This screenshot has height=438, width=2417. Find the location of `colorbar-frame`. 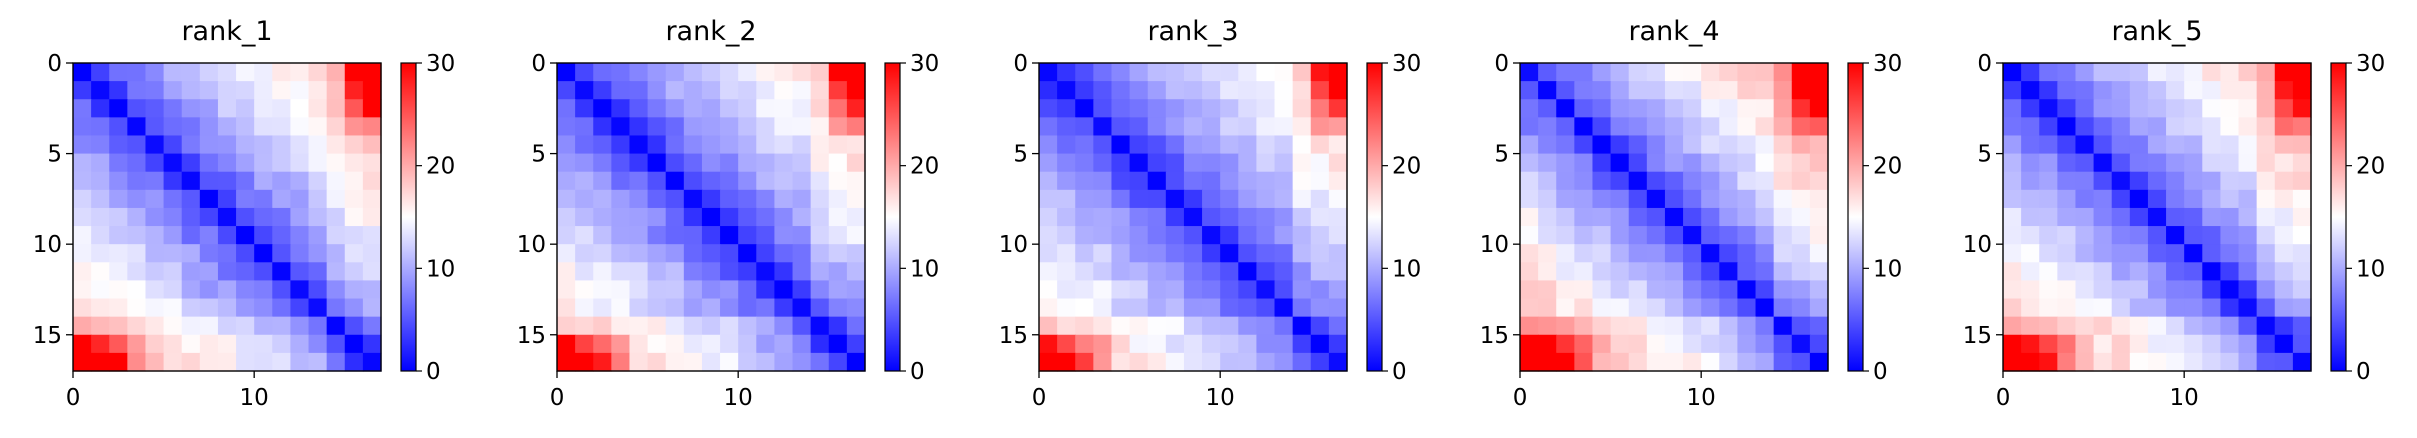

colorbar-frame is located at coordinates (1855, 217).